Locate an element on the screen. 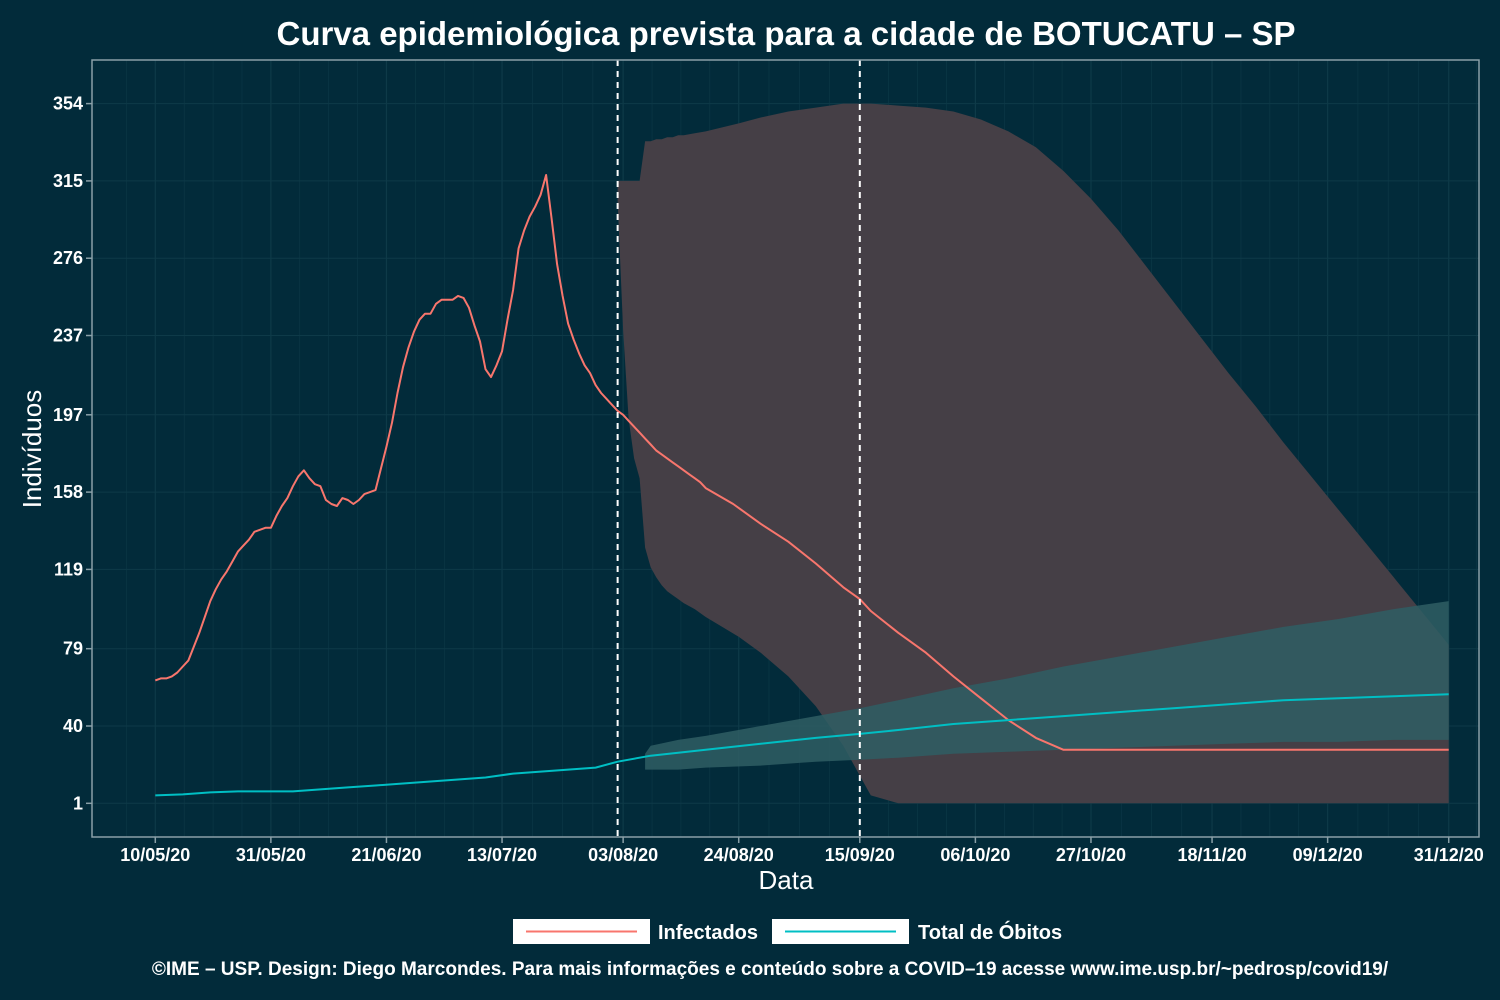  x-tick-label: 31/12/20 is located at coordinates (1449, 855).